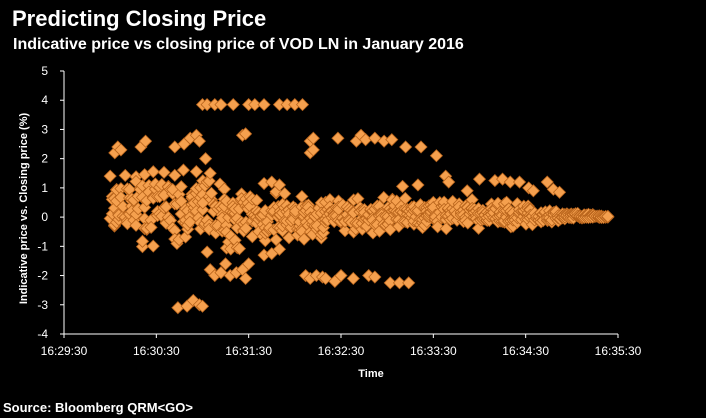 The height and width of the screenshot is (418, 706). Describe the element at coordinates (44, 129) in the screenshot. I see `y-tick-label: 3` at that location.